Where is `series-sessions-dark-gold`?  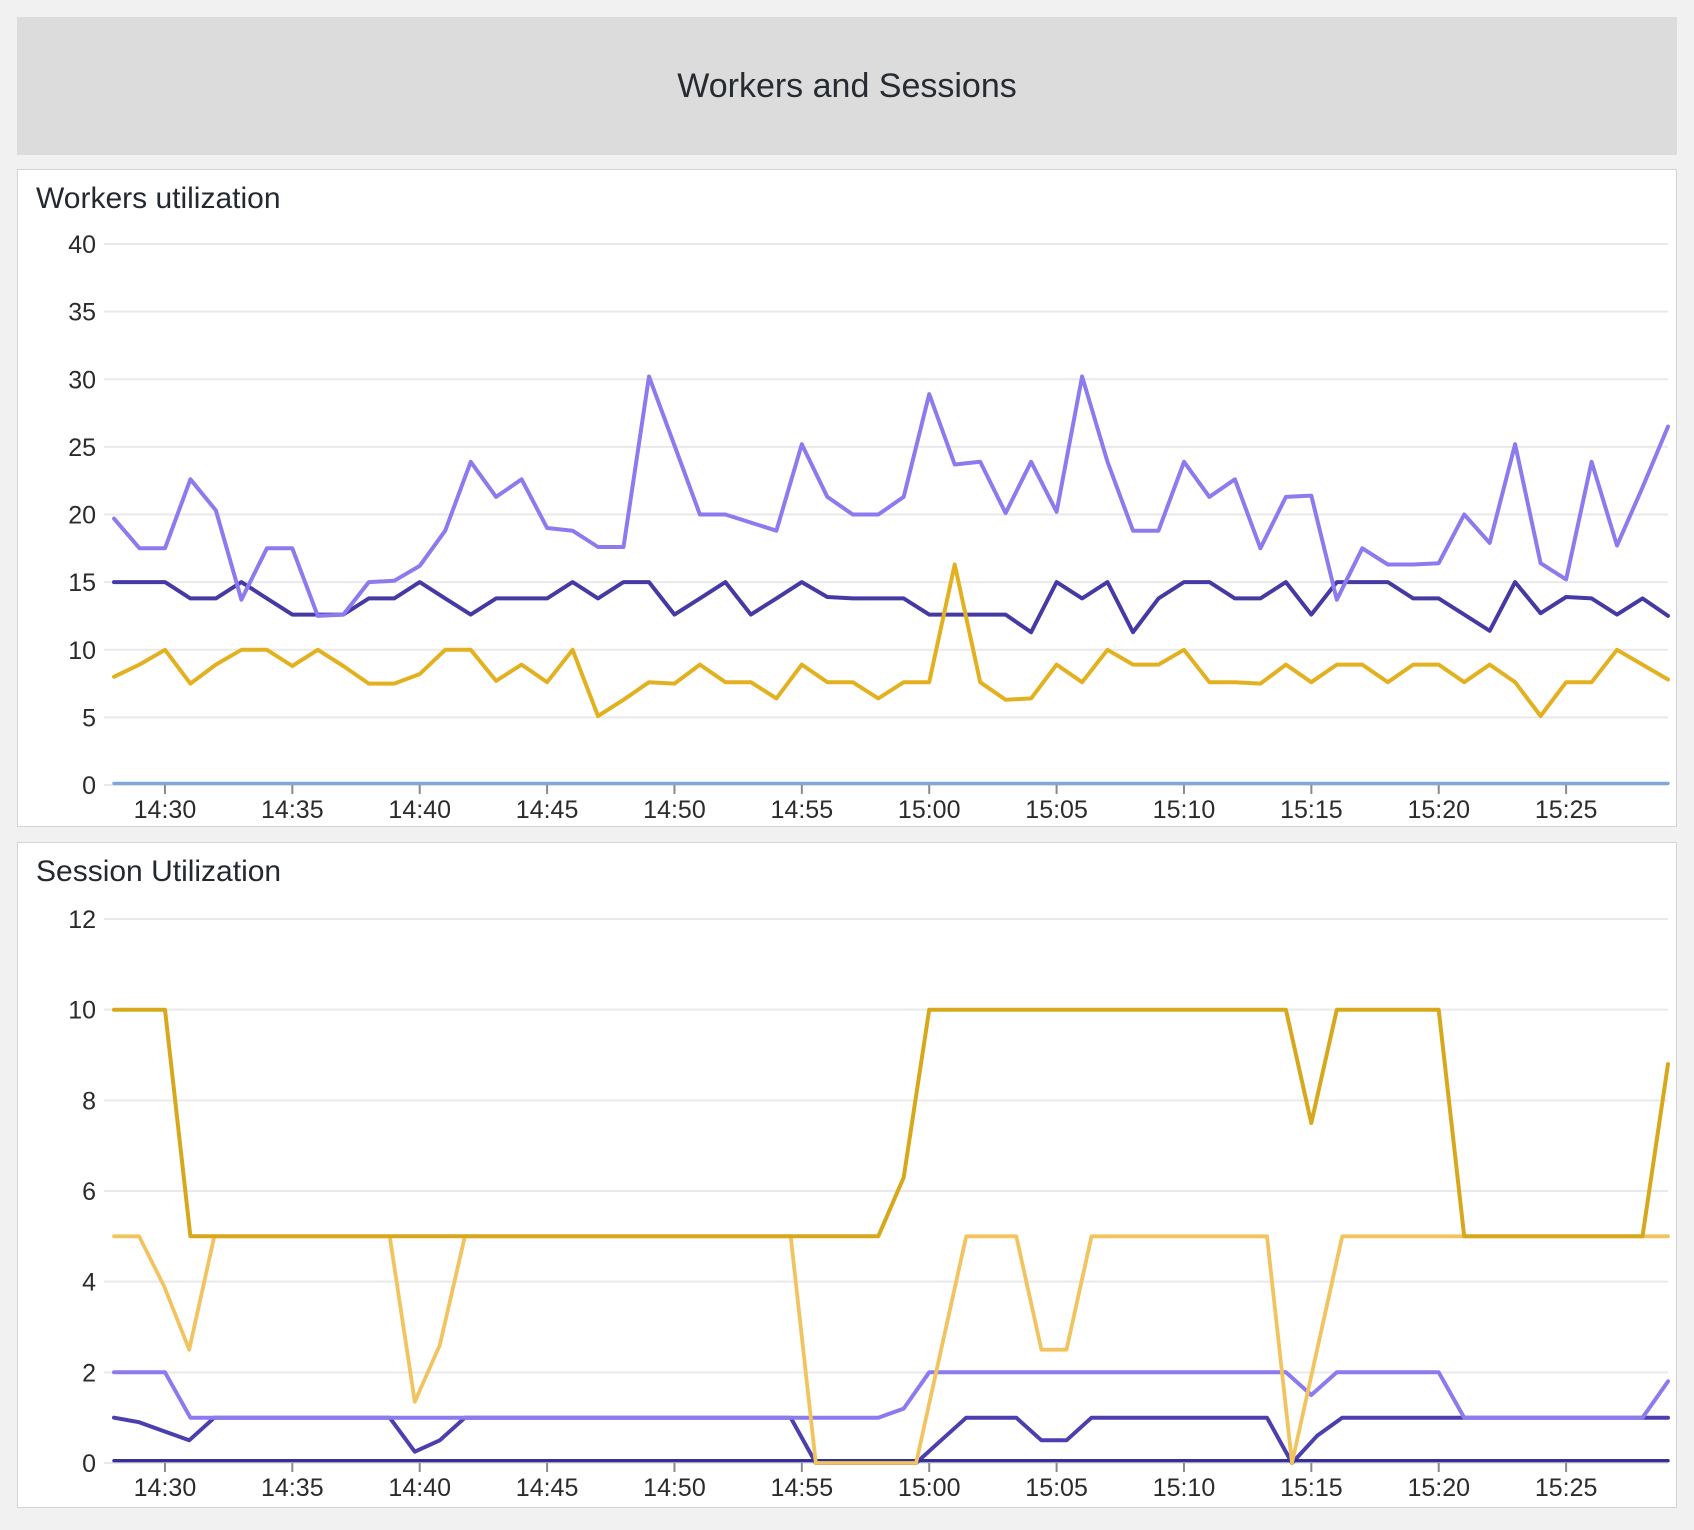
series-sessions-dark-gold is located at coordinates (891, 1123).